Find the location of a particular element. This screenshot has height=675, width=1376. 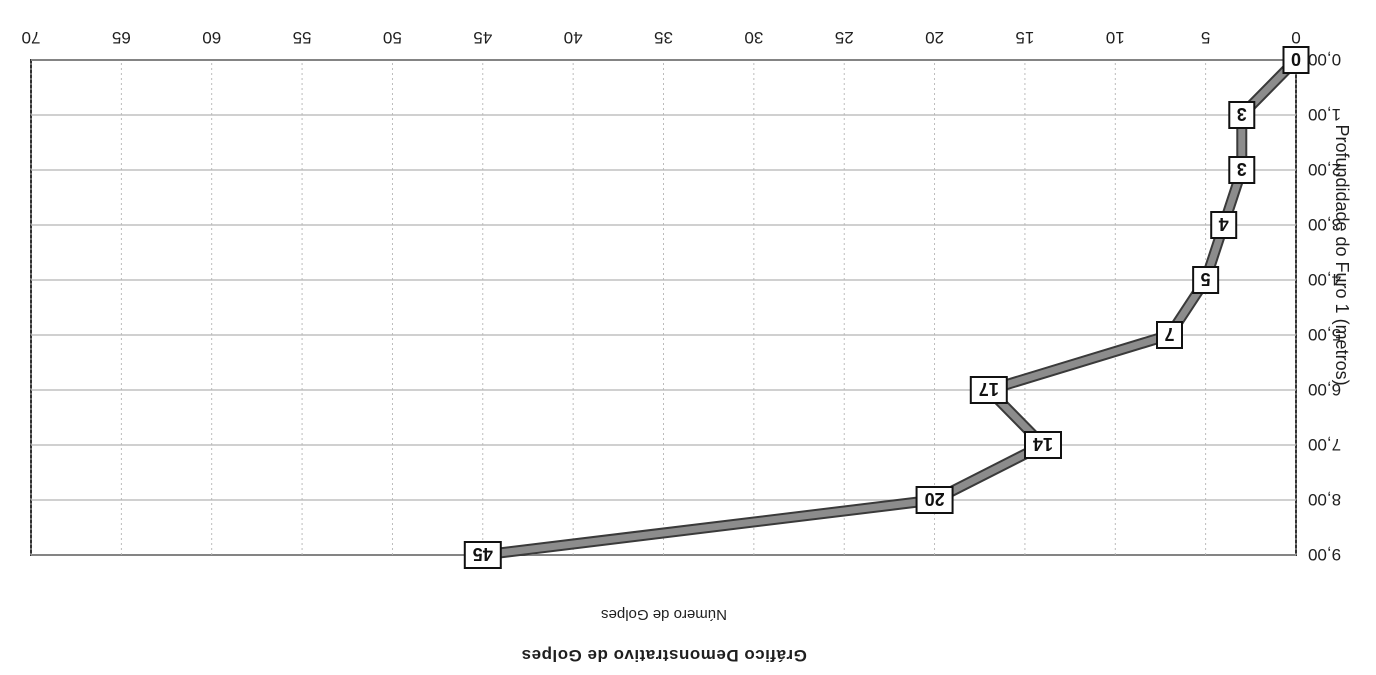

data-label-text: 0 is located at coordinates (1296, 59).